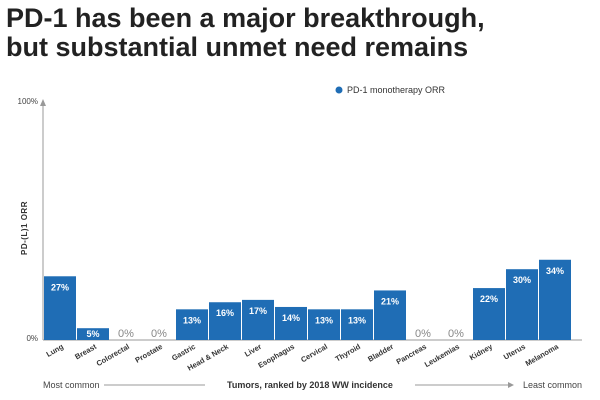  What do you see at coordinates (489, 299) in the screenshot?
I see `value-label-kidney: 22%` at bounding box center [489, 299].